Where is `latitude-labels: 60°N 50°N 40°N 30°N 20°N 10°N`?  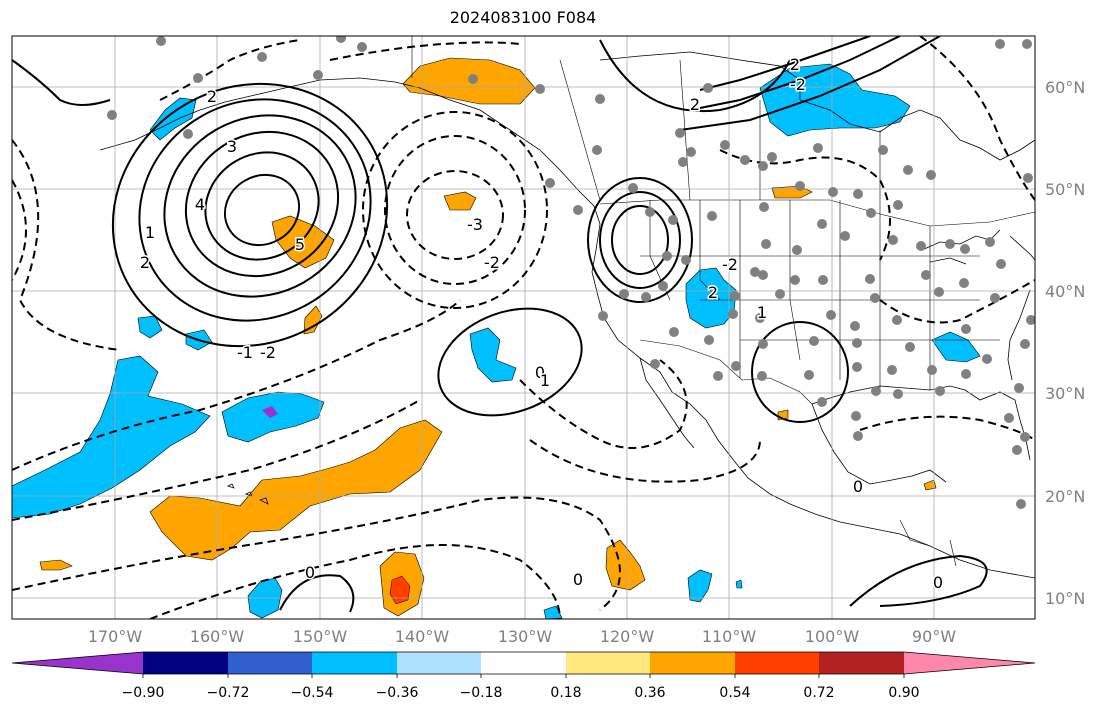 latitude-labels: 60°N 50°N 40°N 30°N 20°N 10°N is located at coordinates (1065, 343).